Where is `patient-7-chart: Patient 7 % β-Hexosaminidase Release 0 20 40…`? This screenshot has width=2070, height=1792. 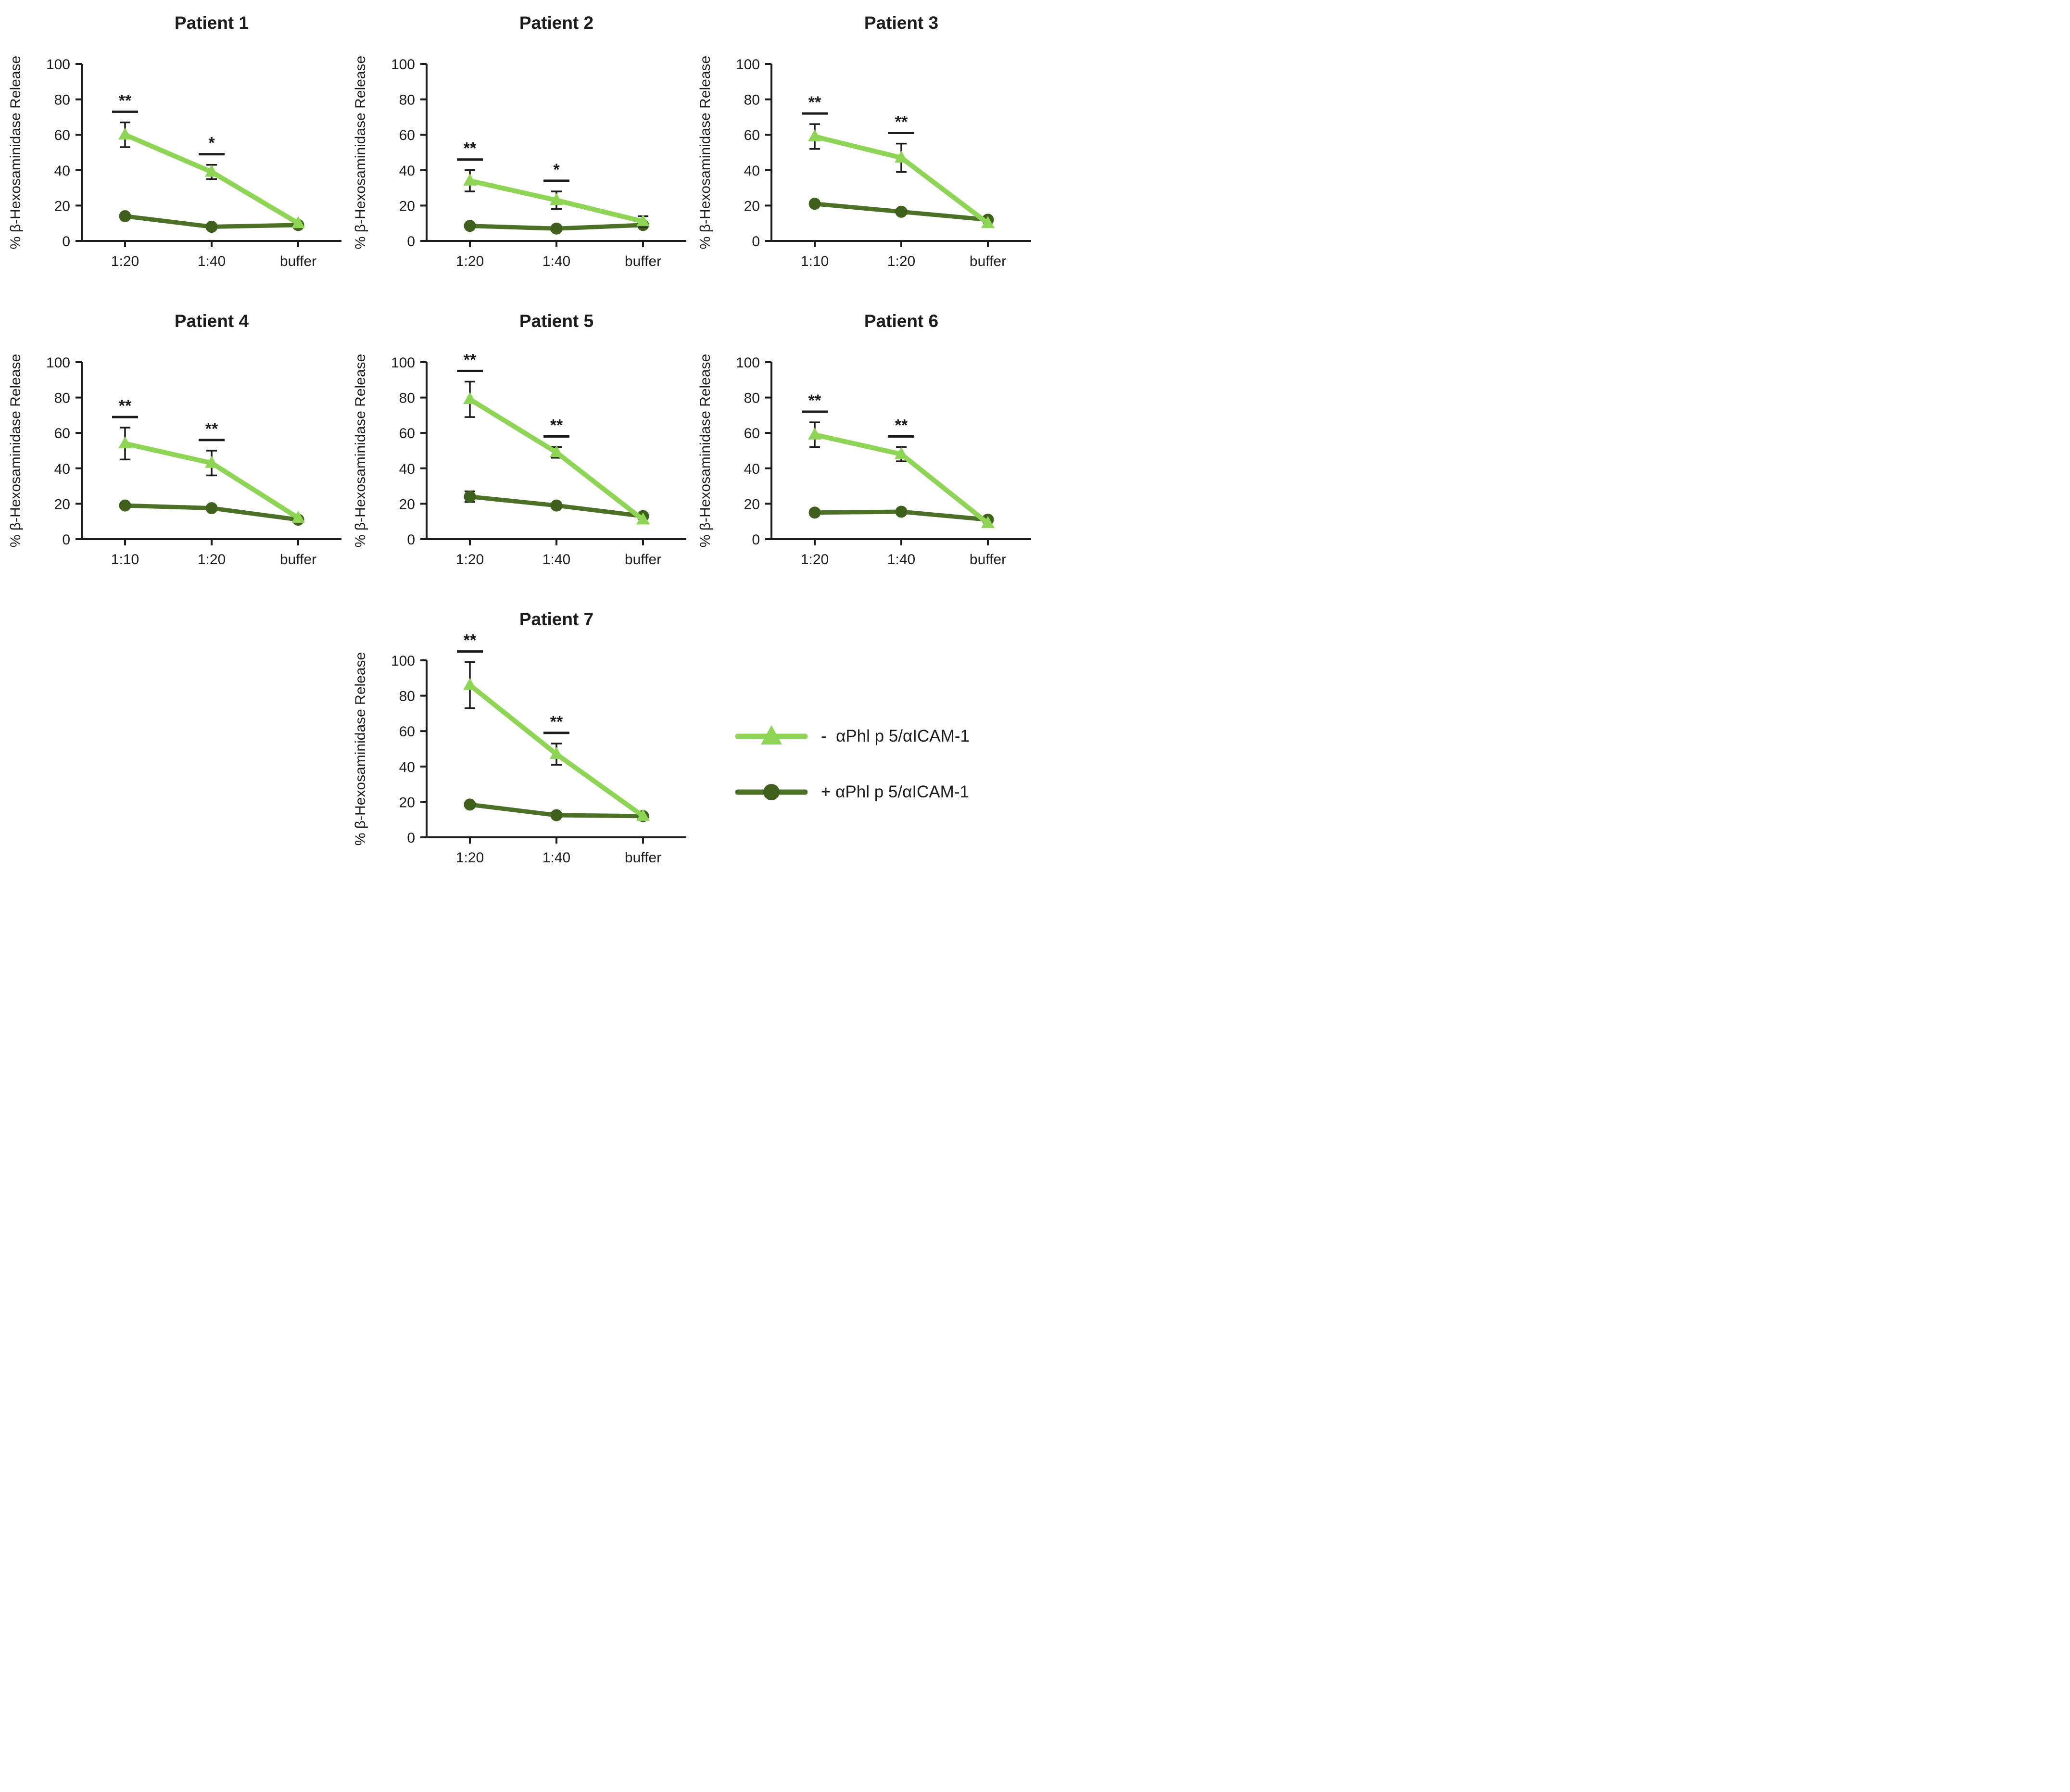 patient-7-chart: Patient 7 % β-Hexosaminidase Release 0 20 40… is located at coordinates (517, 748).